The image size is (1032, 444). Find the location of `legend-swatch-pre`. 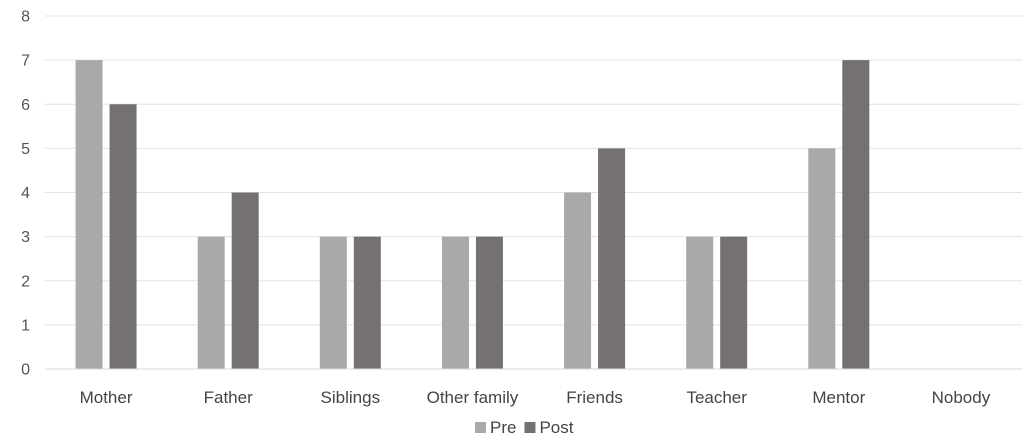

legend-swatch-pre is located at coordinates (480, 427).